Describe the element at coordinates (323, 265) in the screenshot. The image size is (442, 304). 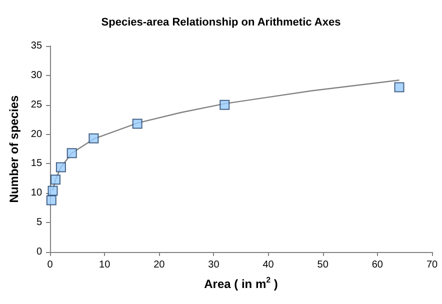
I see `x-tick-label: 50` at that location.